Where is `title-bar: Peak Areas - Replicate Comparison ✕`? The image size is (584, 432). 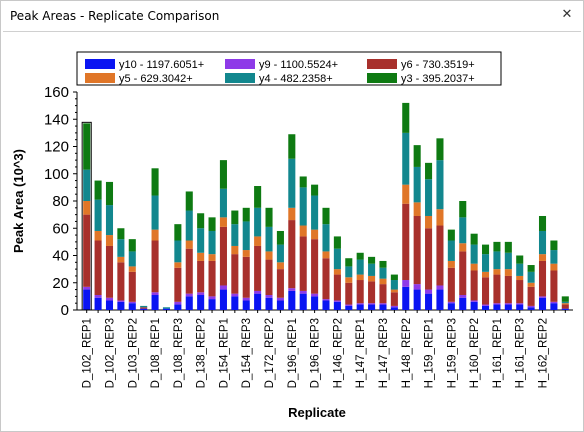 title-bar: Peak Areas - Replicate Comparison ✕ is located at coordinates (292, 16).